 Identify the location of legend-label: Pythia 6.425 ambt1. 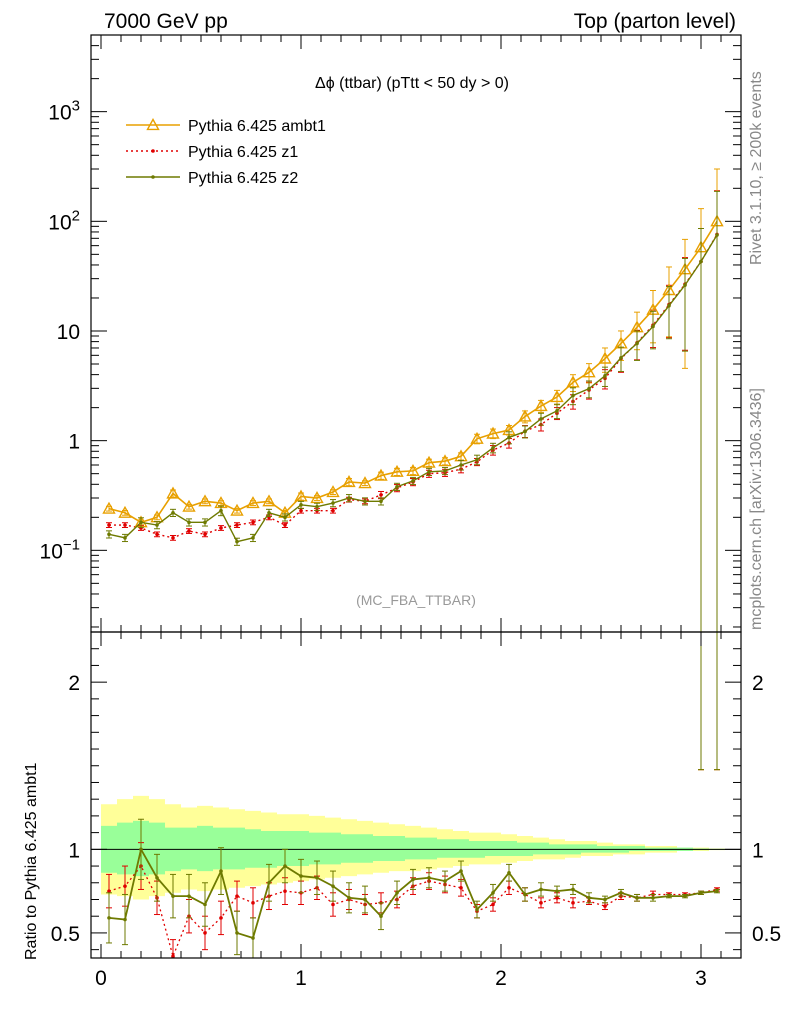
(257, 126).